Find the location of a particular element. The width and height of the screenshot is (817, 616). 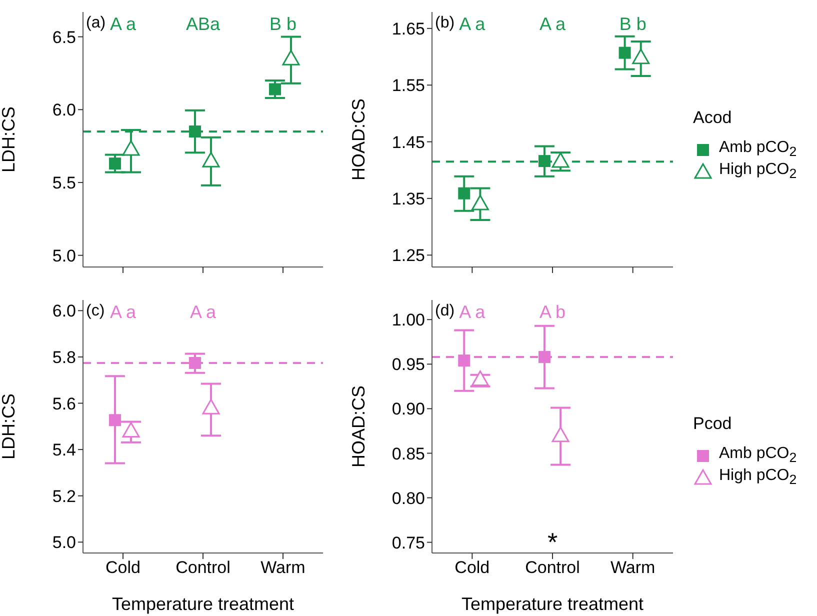

y-tick-label: 0.75 is located at coordinates (408, 542).